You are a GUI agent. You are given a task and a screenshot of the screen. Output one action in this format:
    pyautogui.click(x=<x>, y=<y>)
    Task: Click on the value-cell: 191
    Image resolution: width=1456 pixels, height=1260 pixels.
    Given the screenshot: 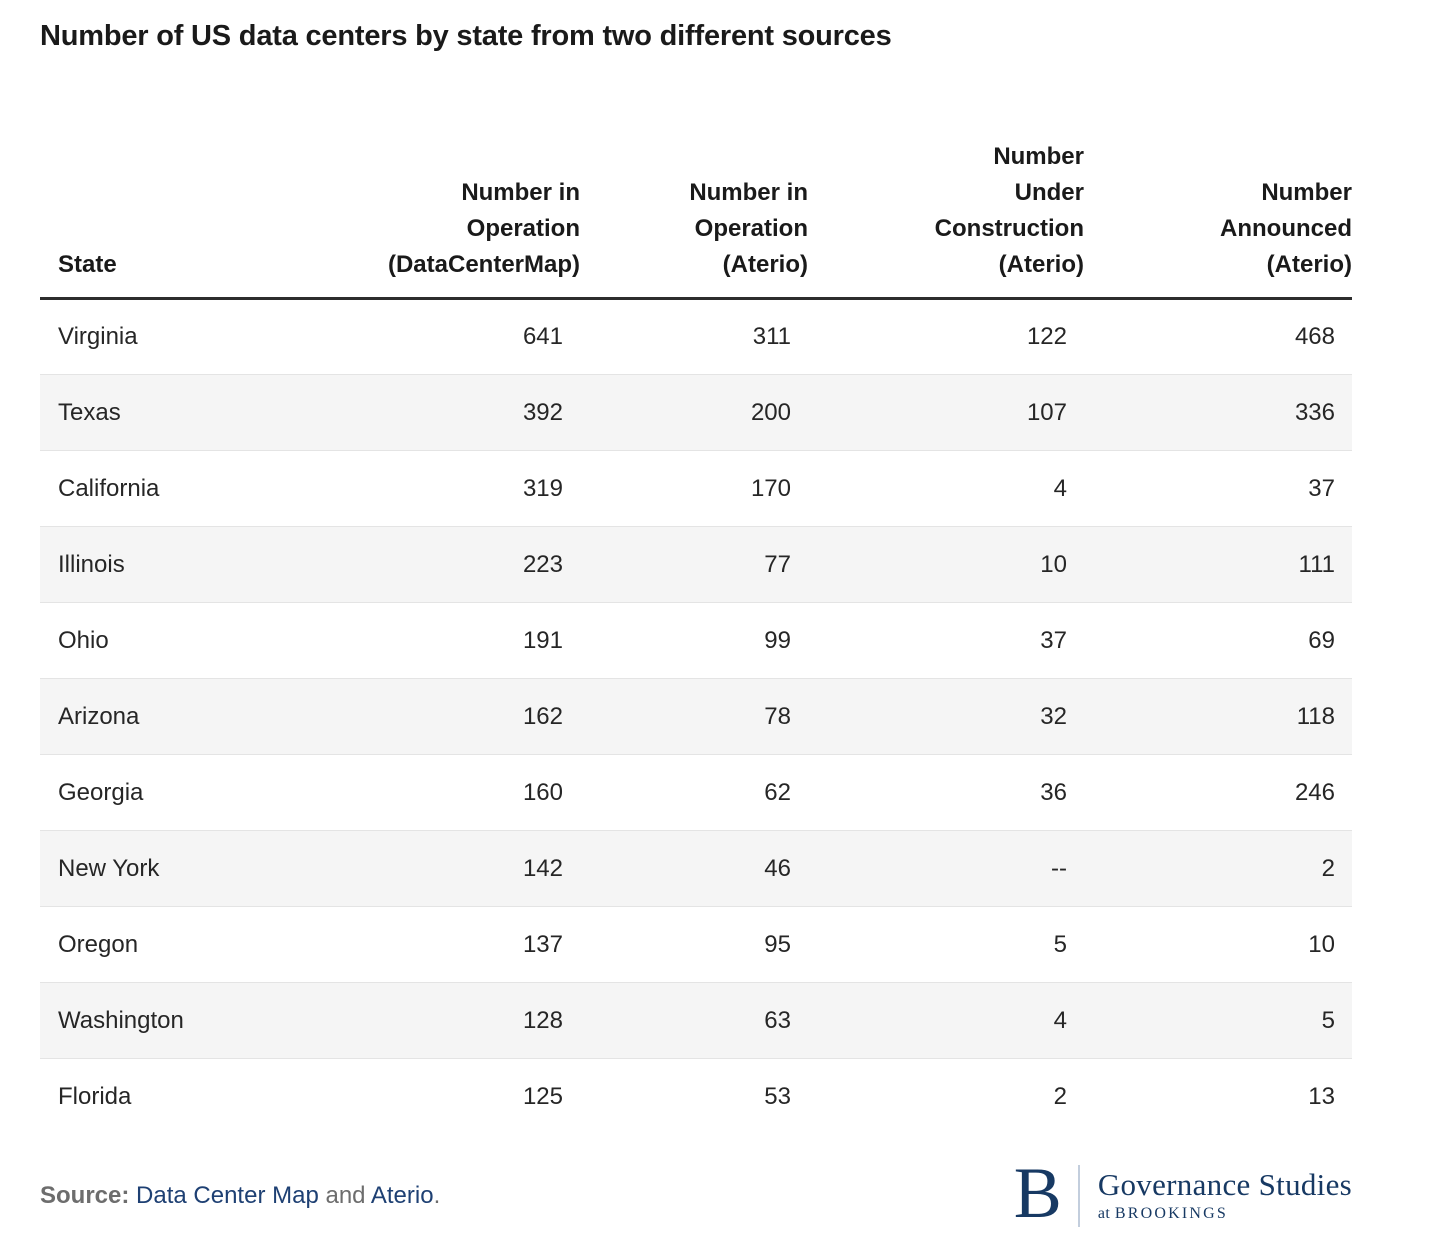 What is the action you would take?
    pyautogui.click(x=542, y=640)
    